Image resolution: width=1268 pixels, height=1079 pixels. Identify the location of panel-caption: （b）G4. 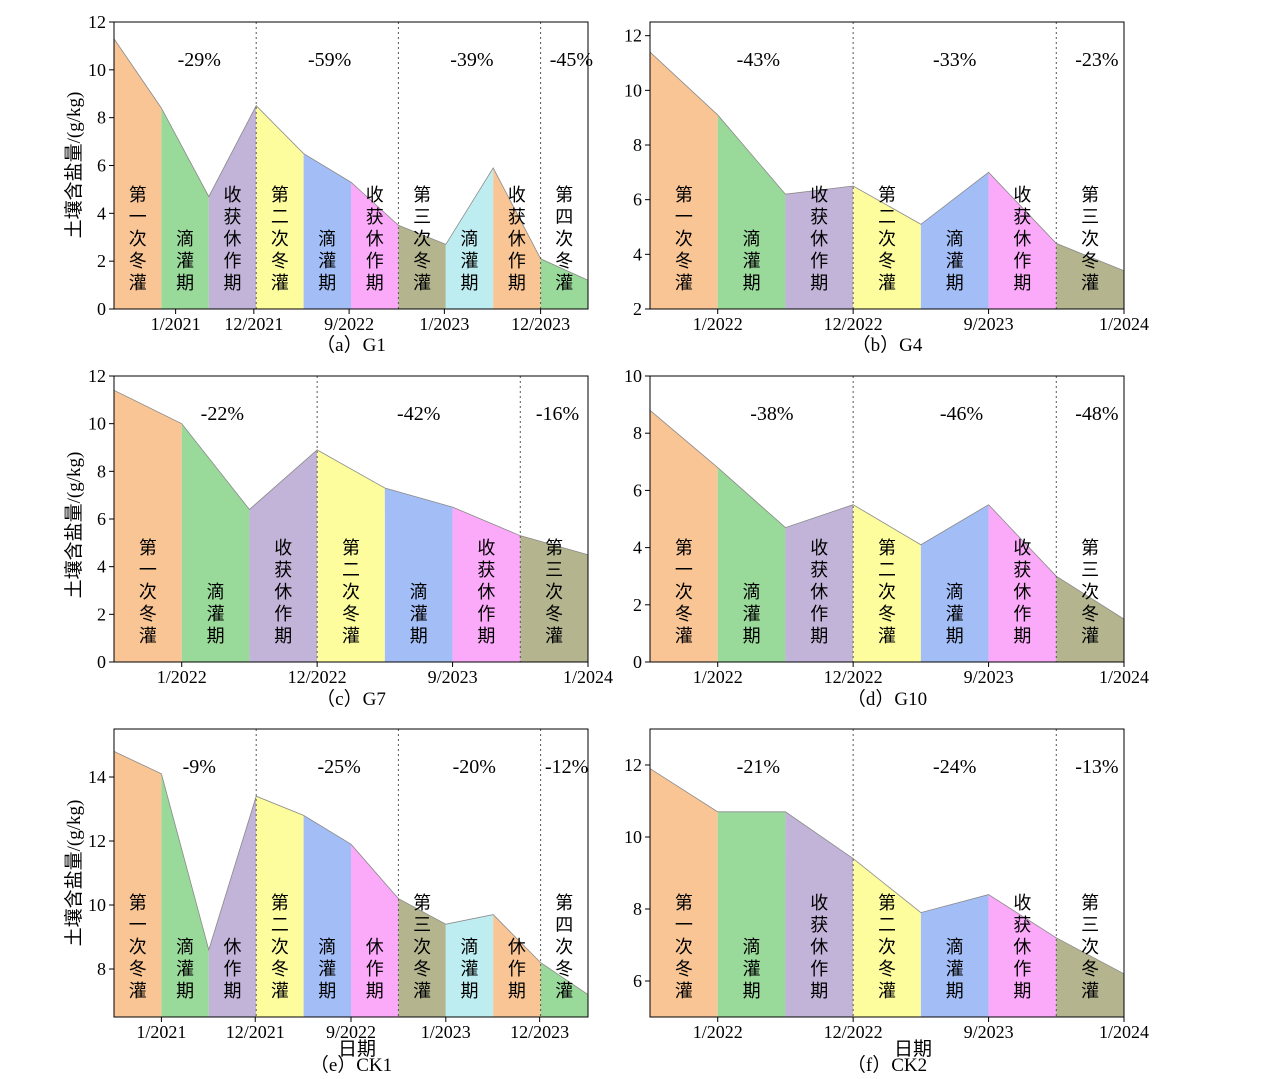
(887, 345).